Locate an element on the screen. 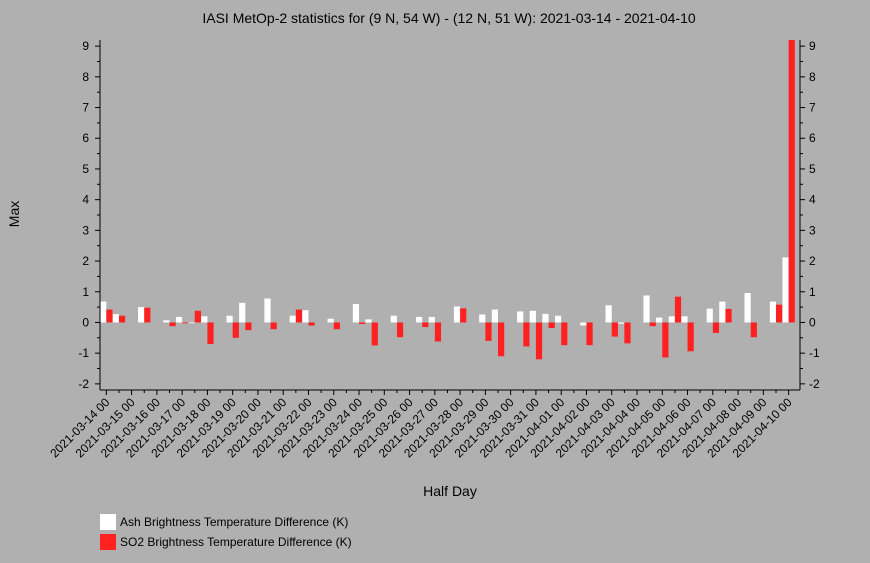 This screenshot has width=870, height=563. y-tick-label-right: 8 is located at coordinates (812, 77).